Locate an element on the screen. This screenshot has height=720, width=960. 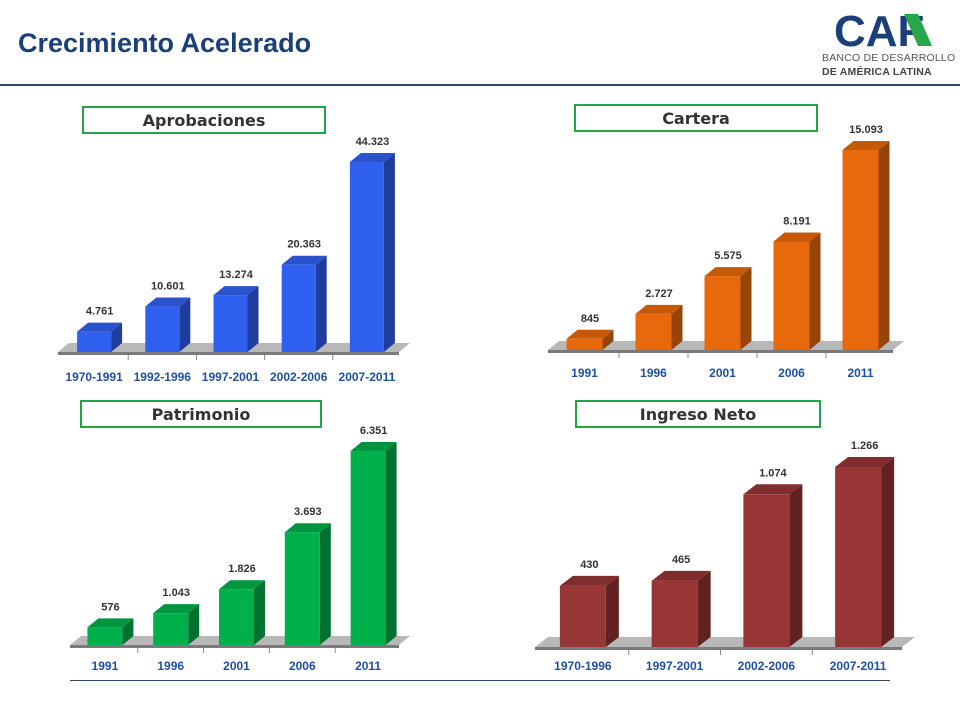
bottom-divider is located at coordinates (480, 680).